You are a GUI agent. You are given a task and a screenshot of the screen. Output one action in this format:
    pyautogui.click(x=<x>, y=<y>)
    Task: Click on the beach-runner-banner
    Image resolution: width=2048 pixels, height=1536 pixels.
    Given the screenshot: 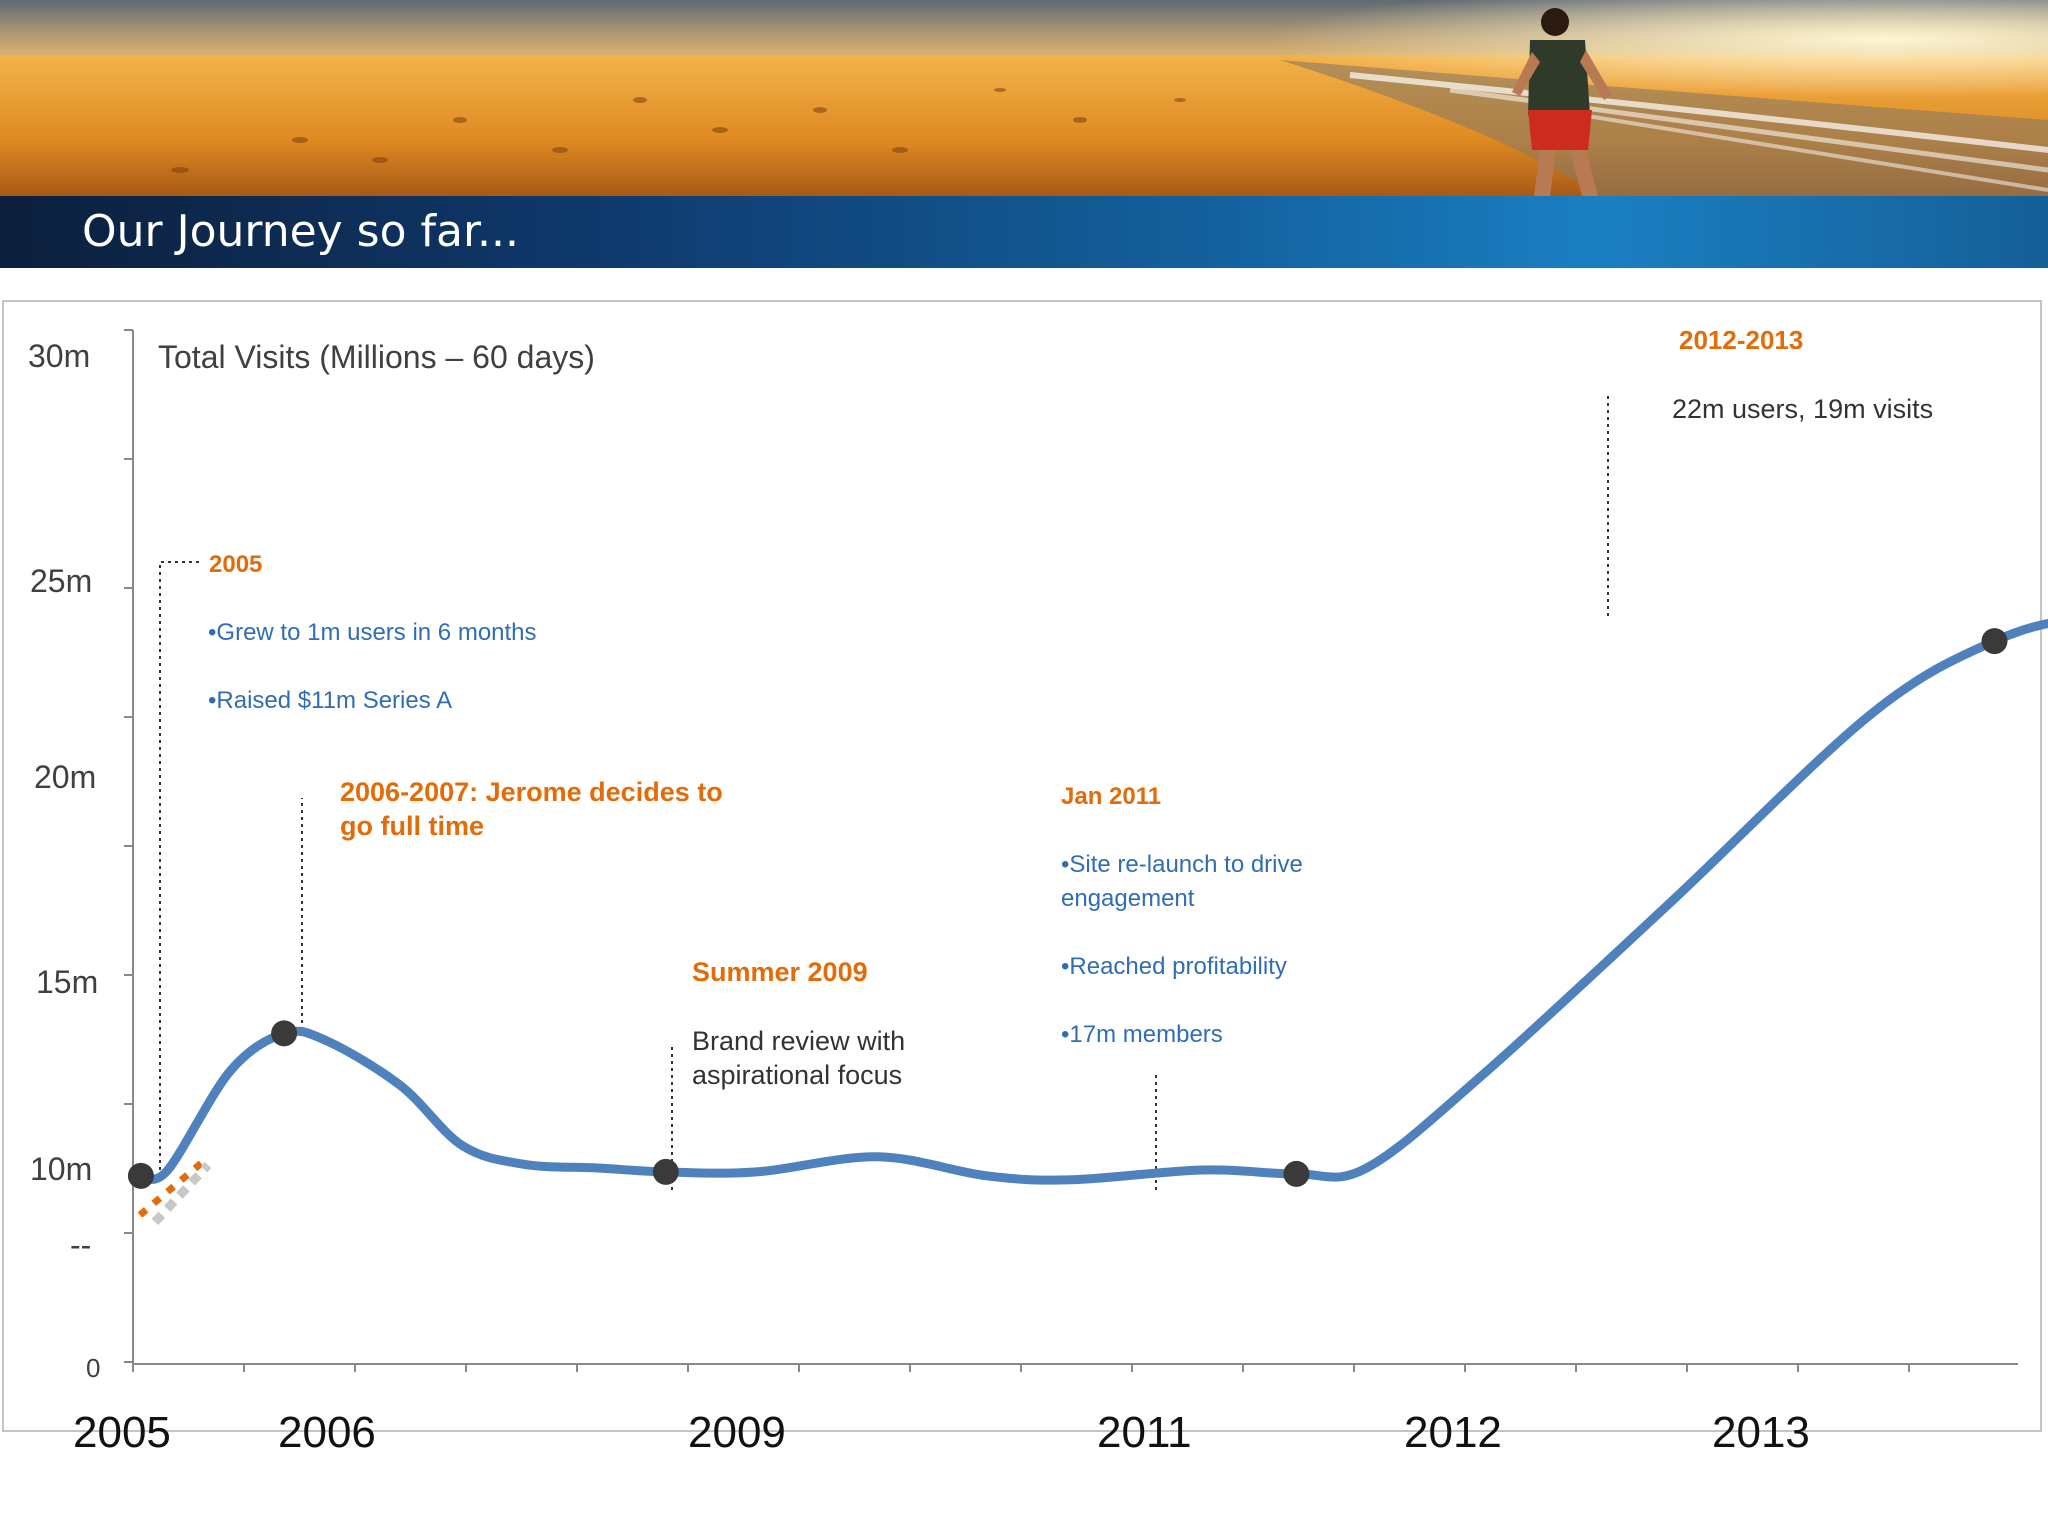 What is the action you would take?
    pyautogui.click(x=1024, y=98)
    